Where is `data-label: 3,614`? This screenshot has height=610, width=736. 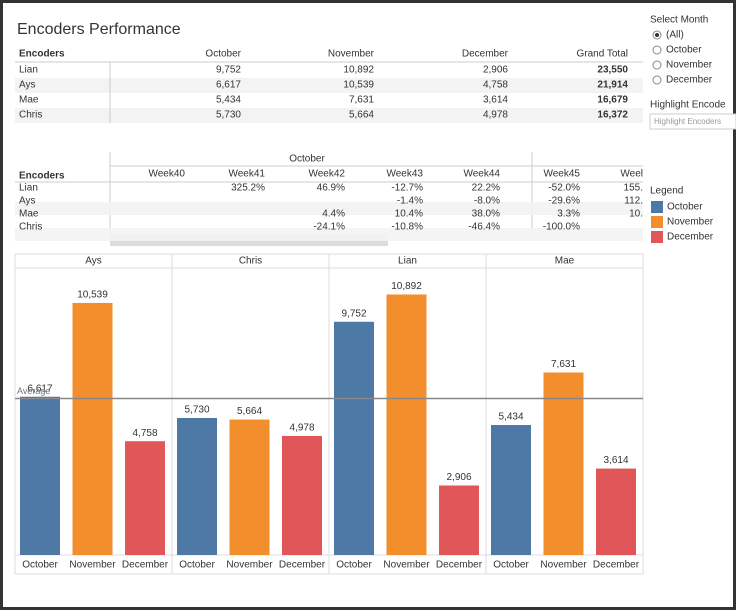
data-label: 3,614 is located at coordinates (615, 460).